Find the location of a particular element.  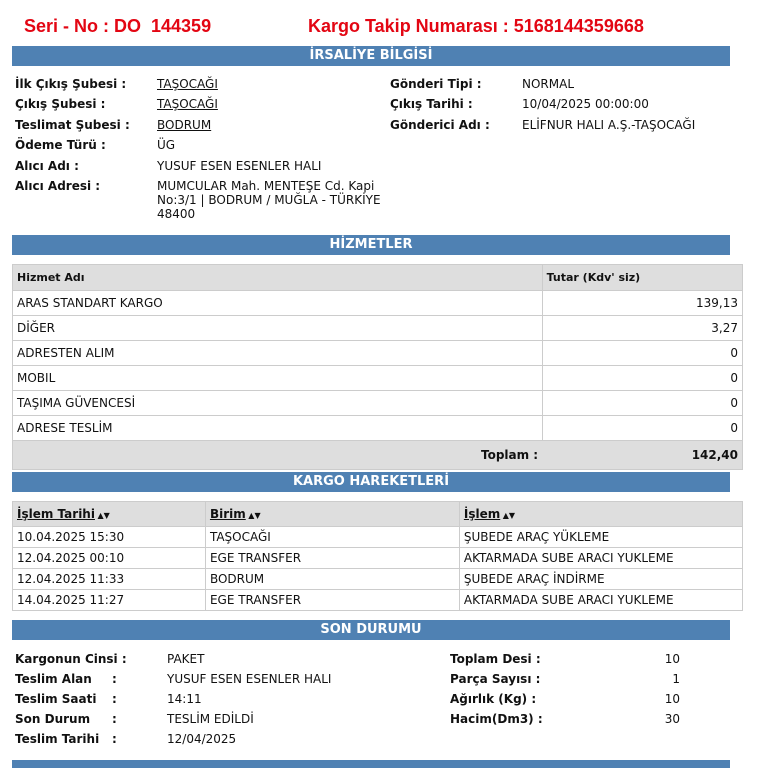

column-header: Hizmet Adı is located at coordinates (277, 277).